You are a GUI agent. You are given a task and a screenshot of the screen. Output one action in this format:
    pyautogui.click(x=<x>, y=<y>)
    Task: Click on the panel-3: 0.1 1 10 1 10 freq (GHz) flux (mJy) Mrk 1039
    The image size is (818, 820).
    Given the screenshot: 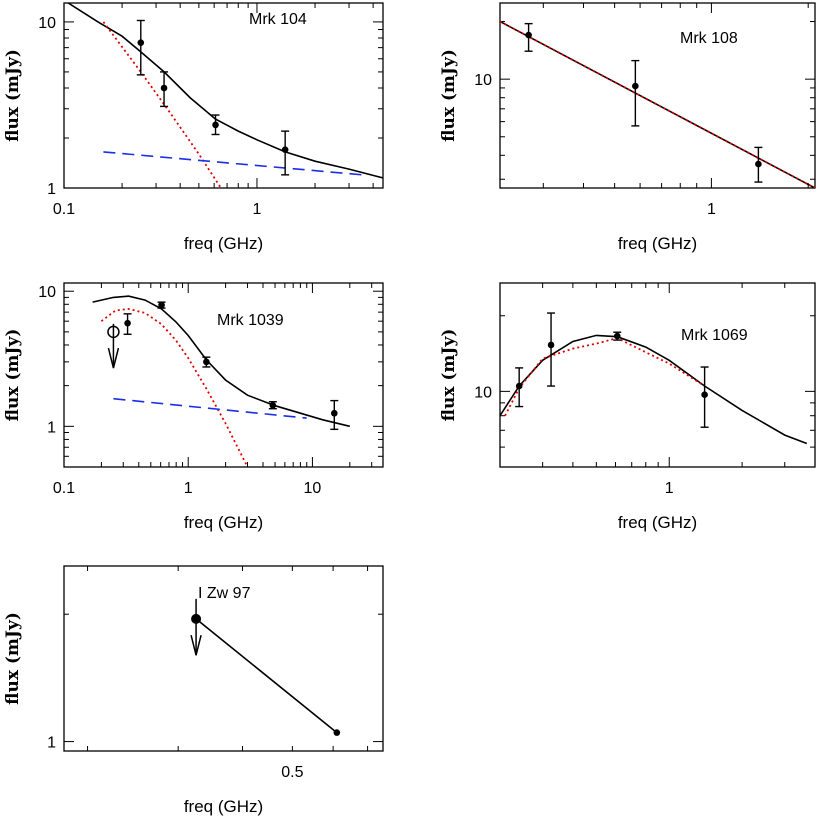 What is the action you would take?
    pyautogui.click(x=193, y=407)
    